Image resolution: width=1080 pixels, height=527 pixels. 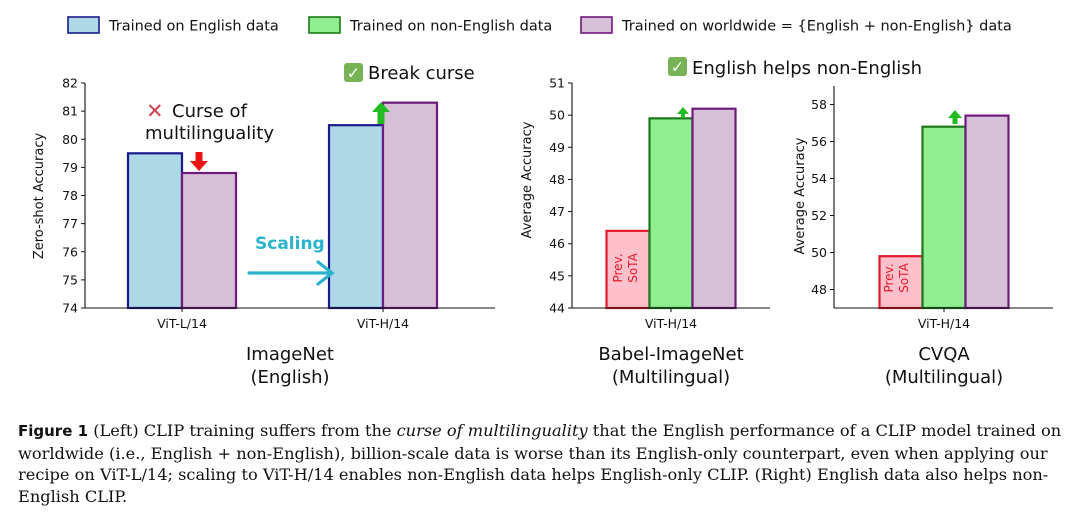 What do you see at coordinates (199, 161) in the screenshot?
I see `down-arrow-icon` at bounding box center [199, 161].